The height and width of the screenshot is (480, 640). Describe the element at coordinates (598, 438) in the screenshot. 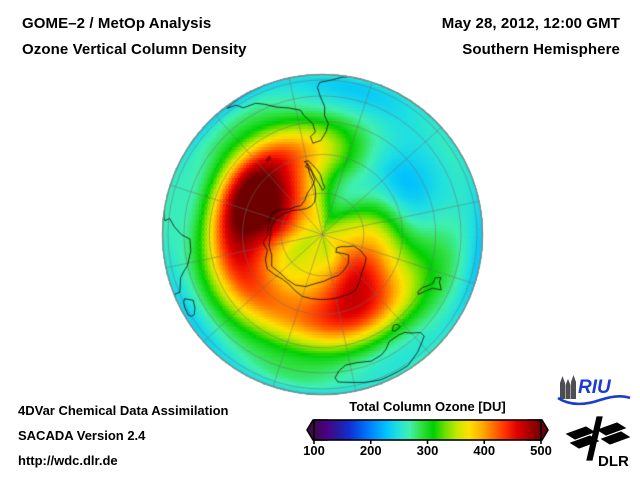

I see `dlr-symbol-icon` at that location.